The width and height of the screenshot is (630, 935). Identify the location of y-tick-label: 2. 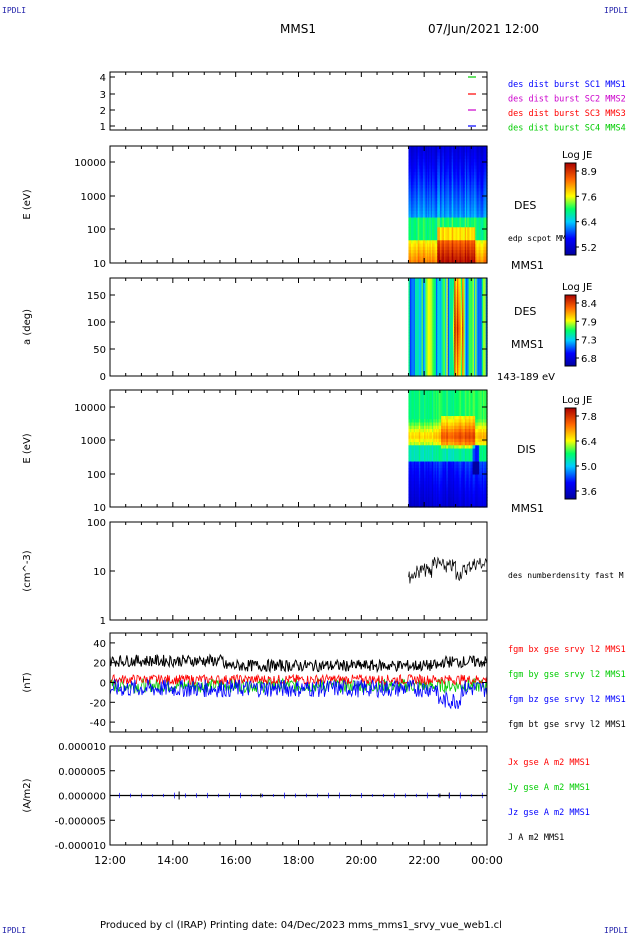
(103, 111).